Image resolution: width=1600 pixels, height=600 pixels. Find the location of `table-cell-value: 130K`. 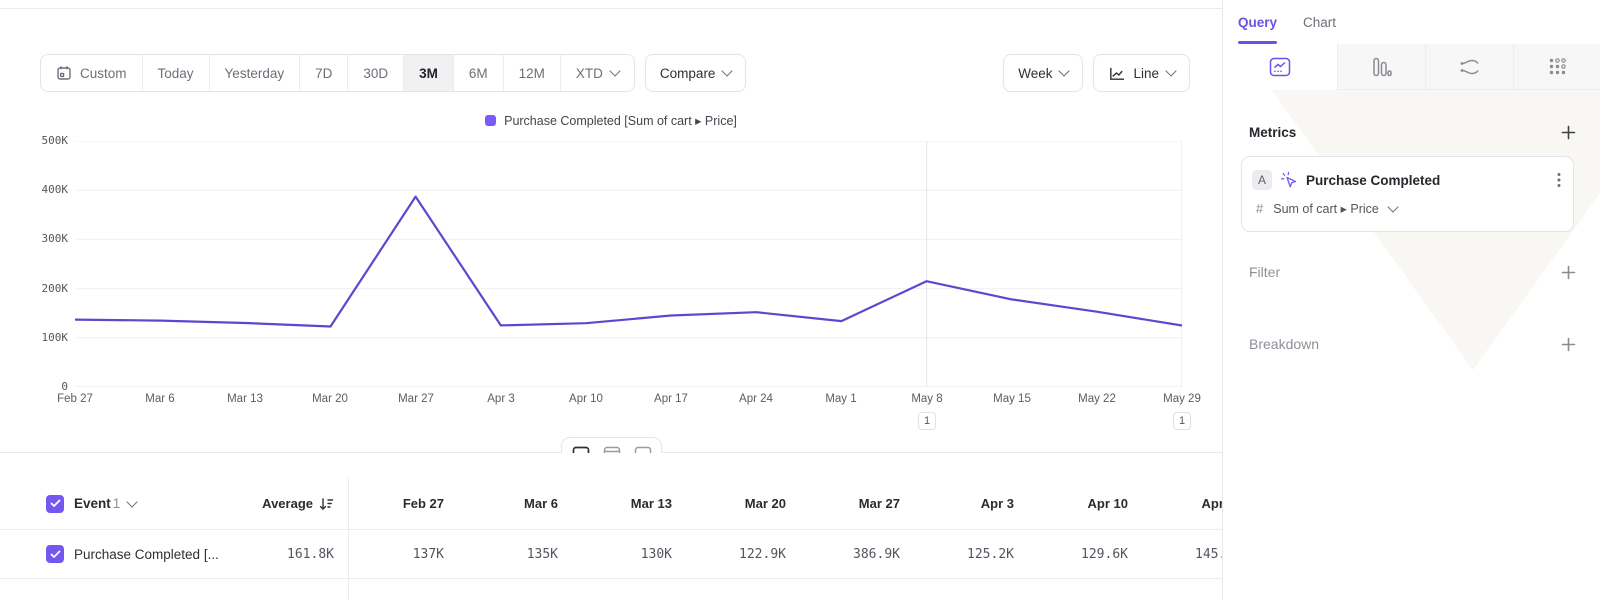

table-cell-value: 130K is located at coordinates (656, 554).